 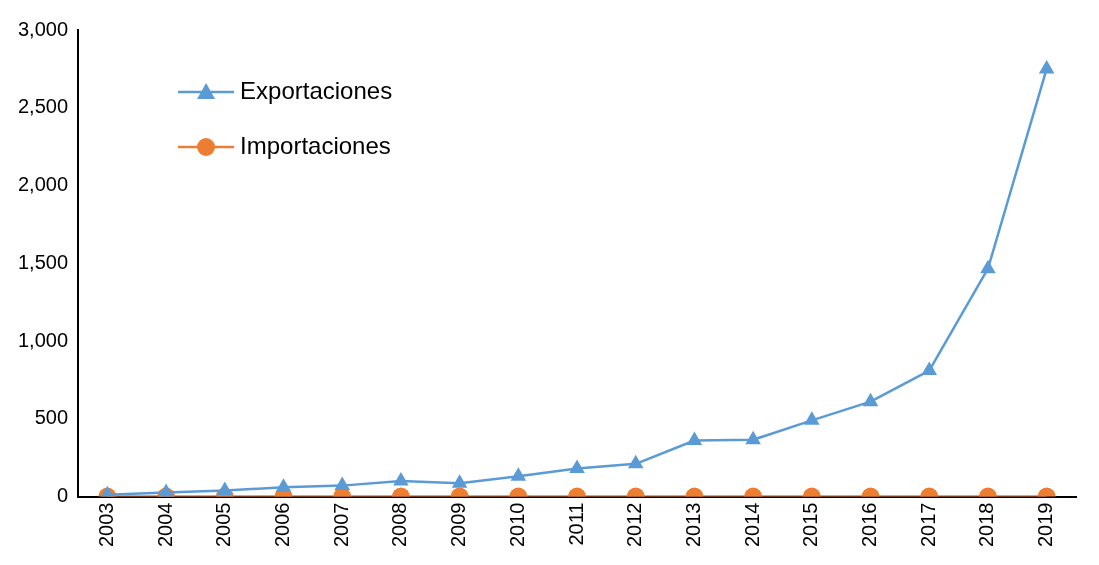 What do you see at coordinates (458, 525) in the screenshot?
I see `x-tick-label: 2009` at bounding box center [458, 525].